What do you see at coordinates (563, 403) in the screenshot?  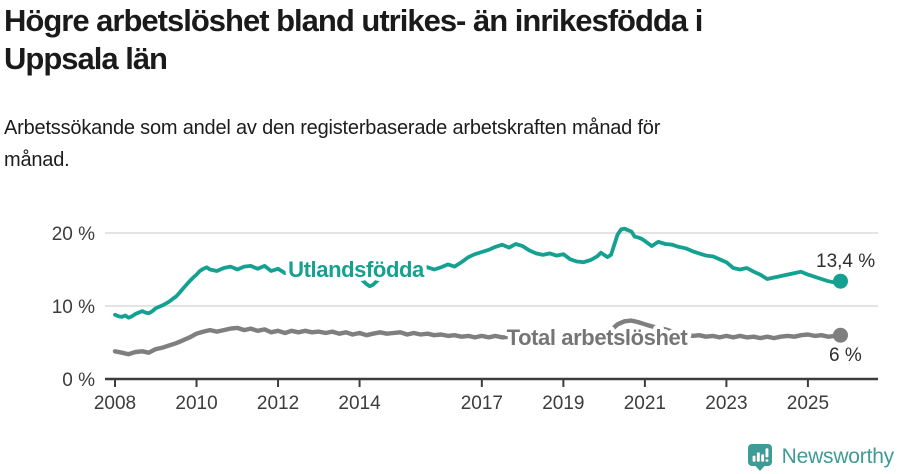 I see `x-tick-label-2019: 2019` at bounding box center [563, 403].